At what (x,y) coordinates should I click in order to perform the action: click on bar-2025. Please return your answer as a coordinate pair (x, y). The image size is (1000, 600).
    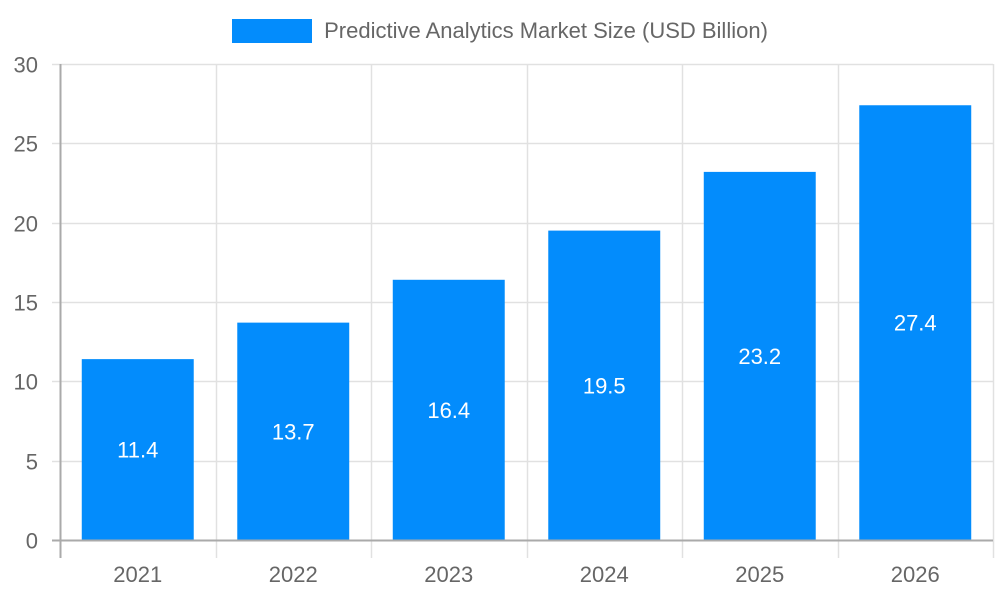
    Looking at the image, I should click on (759, 356).